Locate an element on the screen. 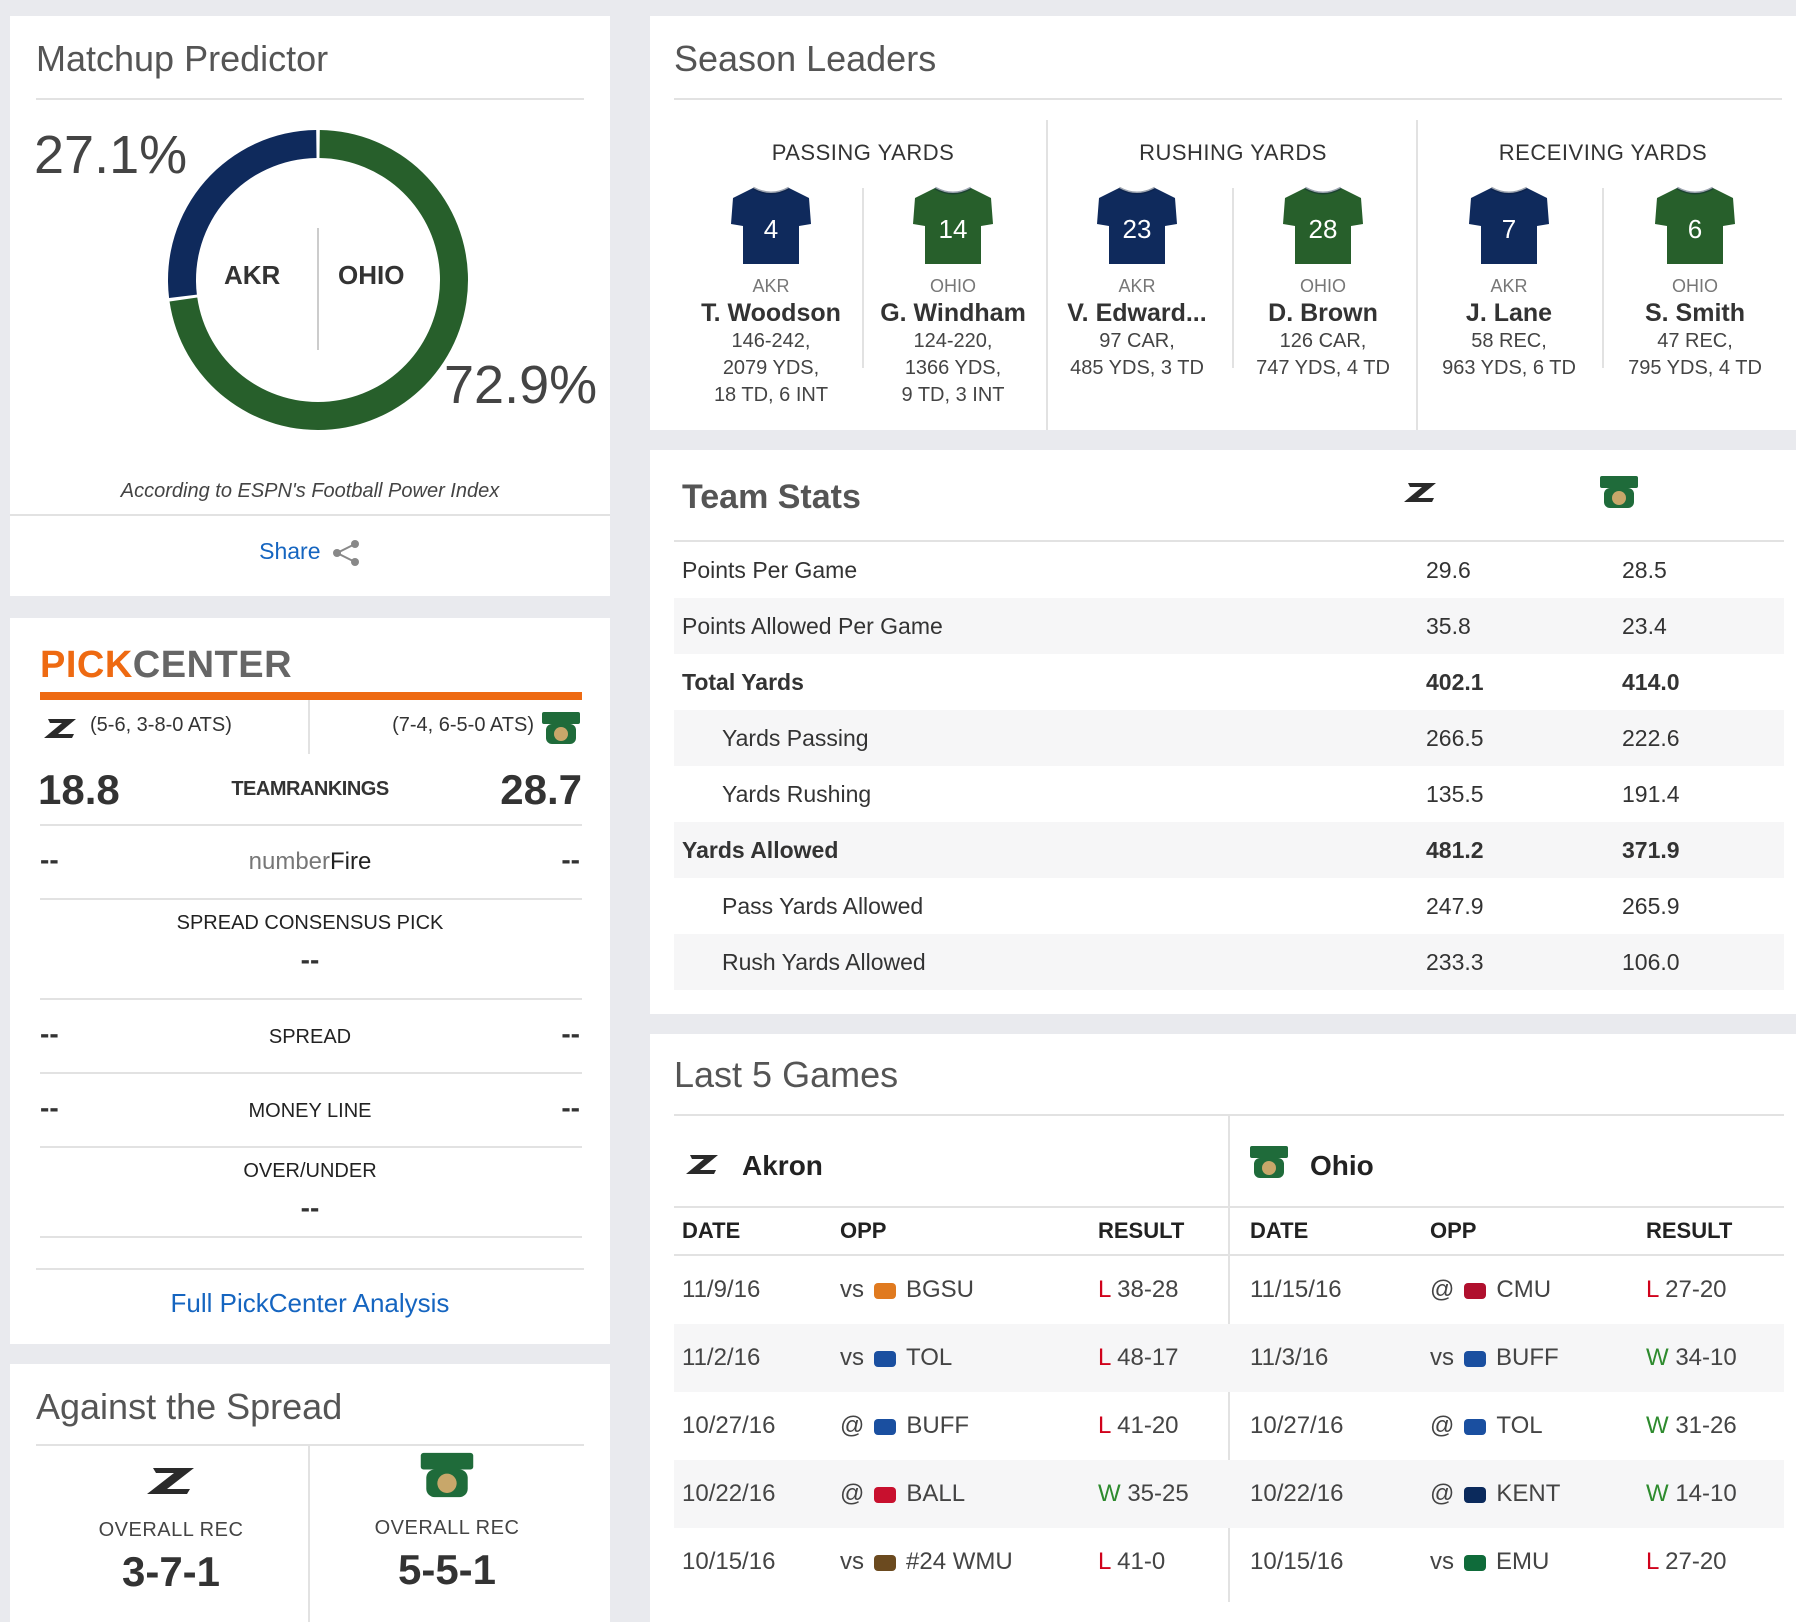 The height and width of the screenshot is (1622, 1796). ohio-game-result: W 34-10 is located at coordinates (1691, 1358).